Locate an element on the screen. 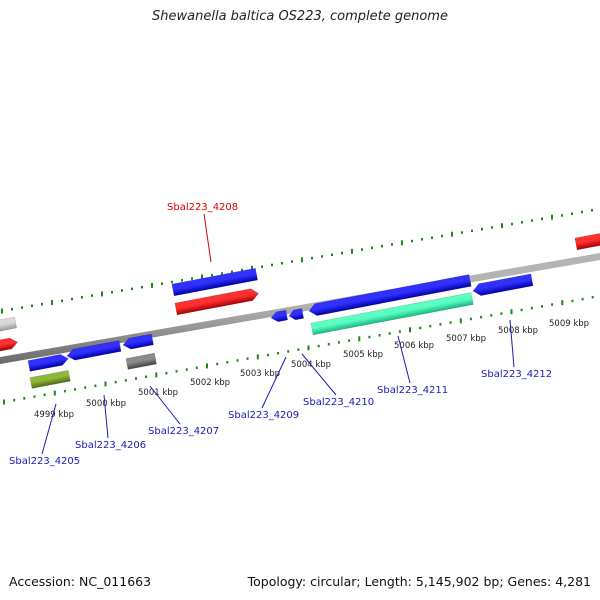 The height and width of the screenshot is (600, 600). scale-label-5006-kbp: 5006 kbp is located at coordinates (414, 346).